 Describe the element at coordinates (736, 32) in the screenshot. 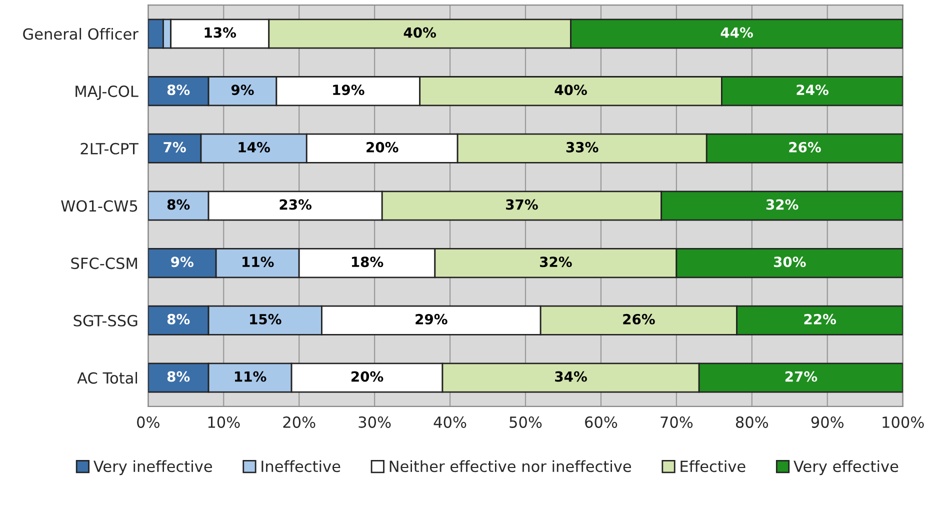

I see `data-label: 44%` at that location.